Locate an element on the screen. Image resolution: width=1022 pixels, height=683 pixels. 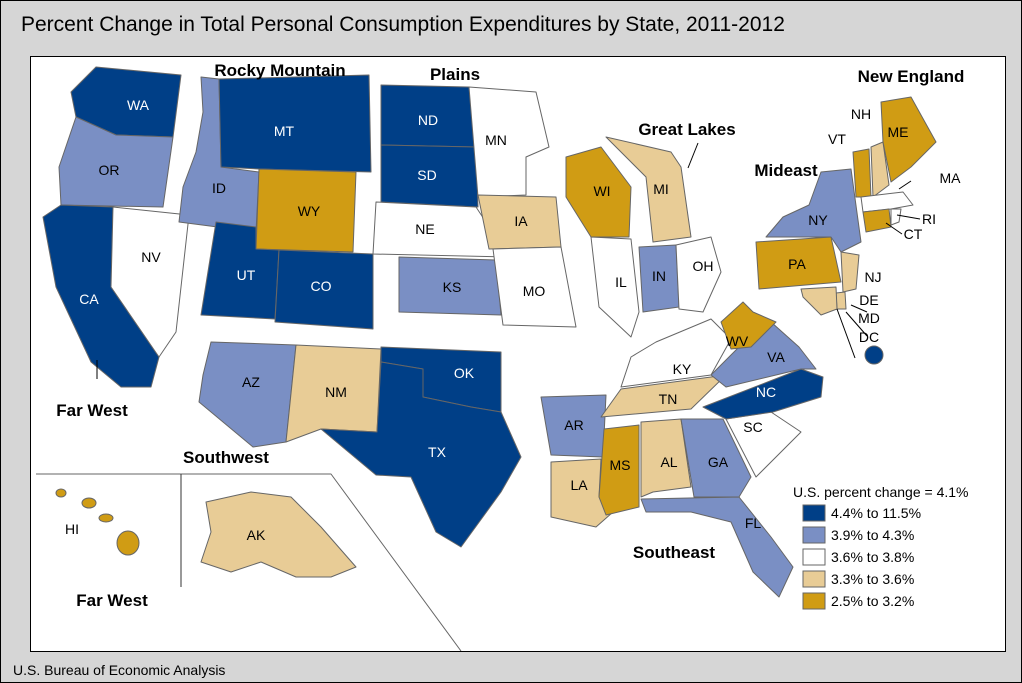
state-WV is located at coordinates (748, 325).